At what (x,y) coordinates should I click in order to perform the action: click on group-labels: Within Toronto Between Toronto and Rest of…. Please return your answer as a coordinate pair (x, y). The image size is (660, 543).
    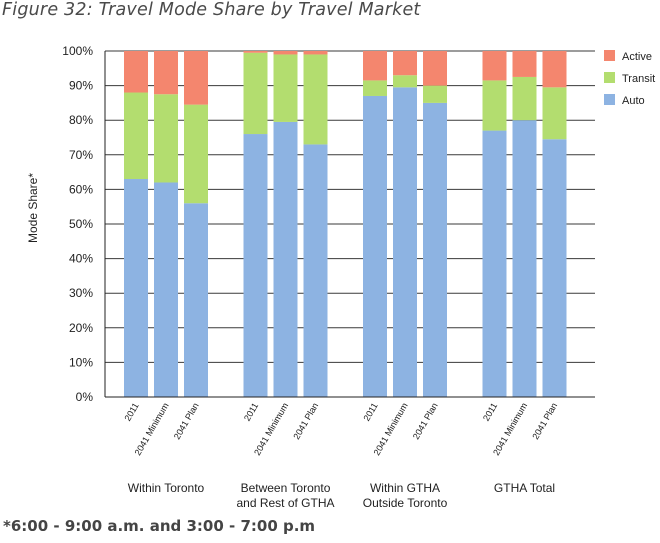
    Looking at the image, I should click on (341, 495).